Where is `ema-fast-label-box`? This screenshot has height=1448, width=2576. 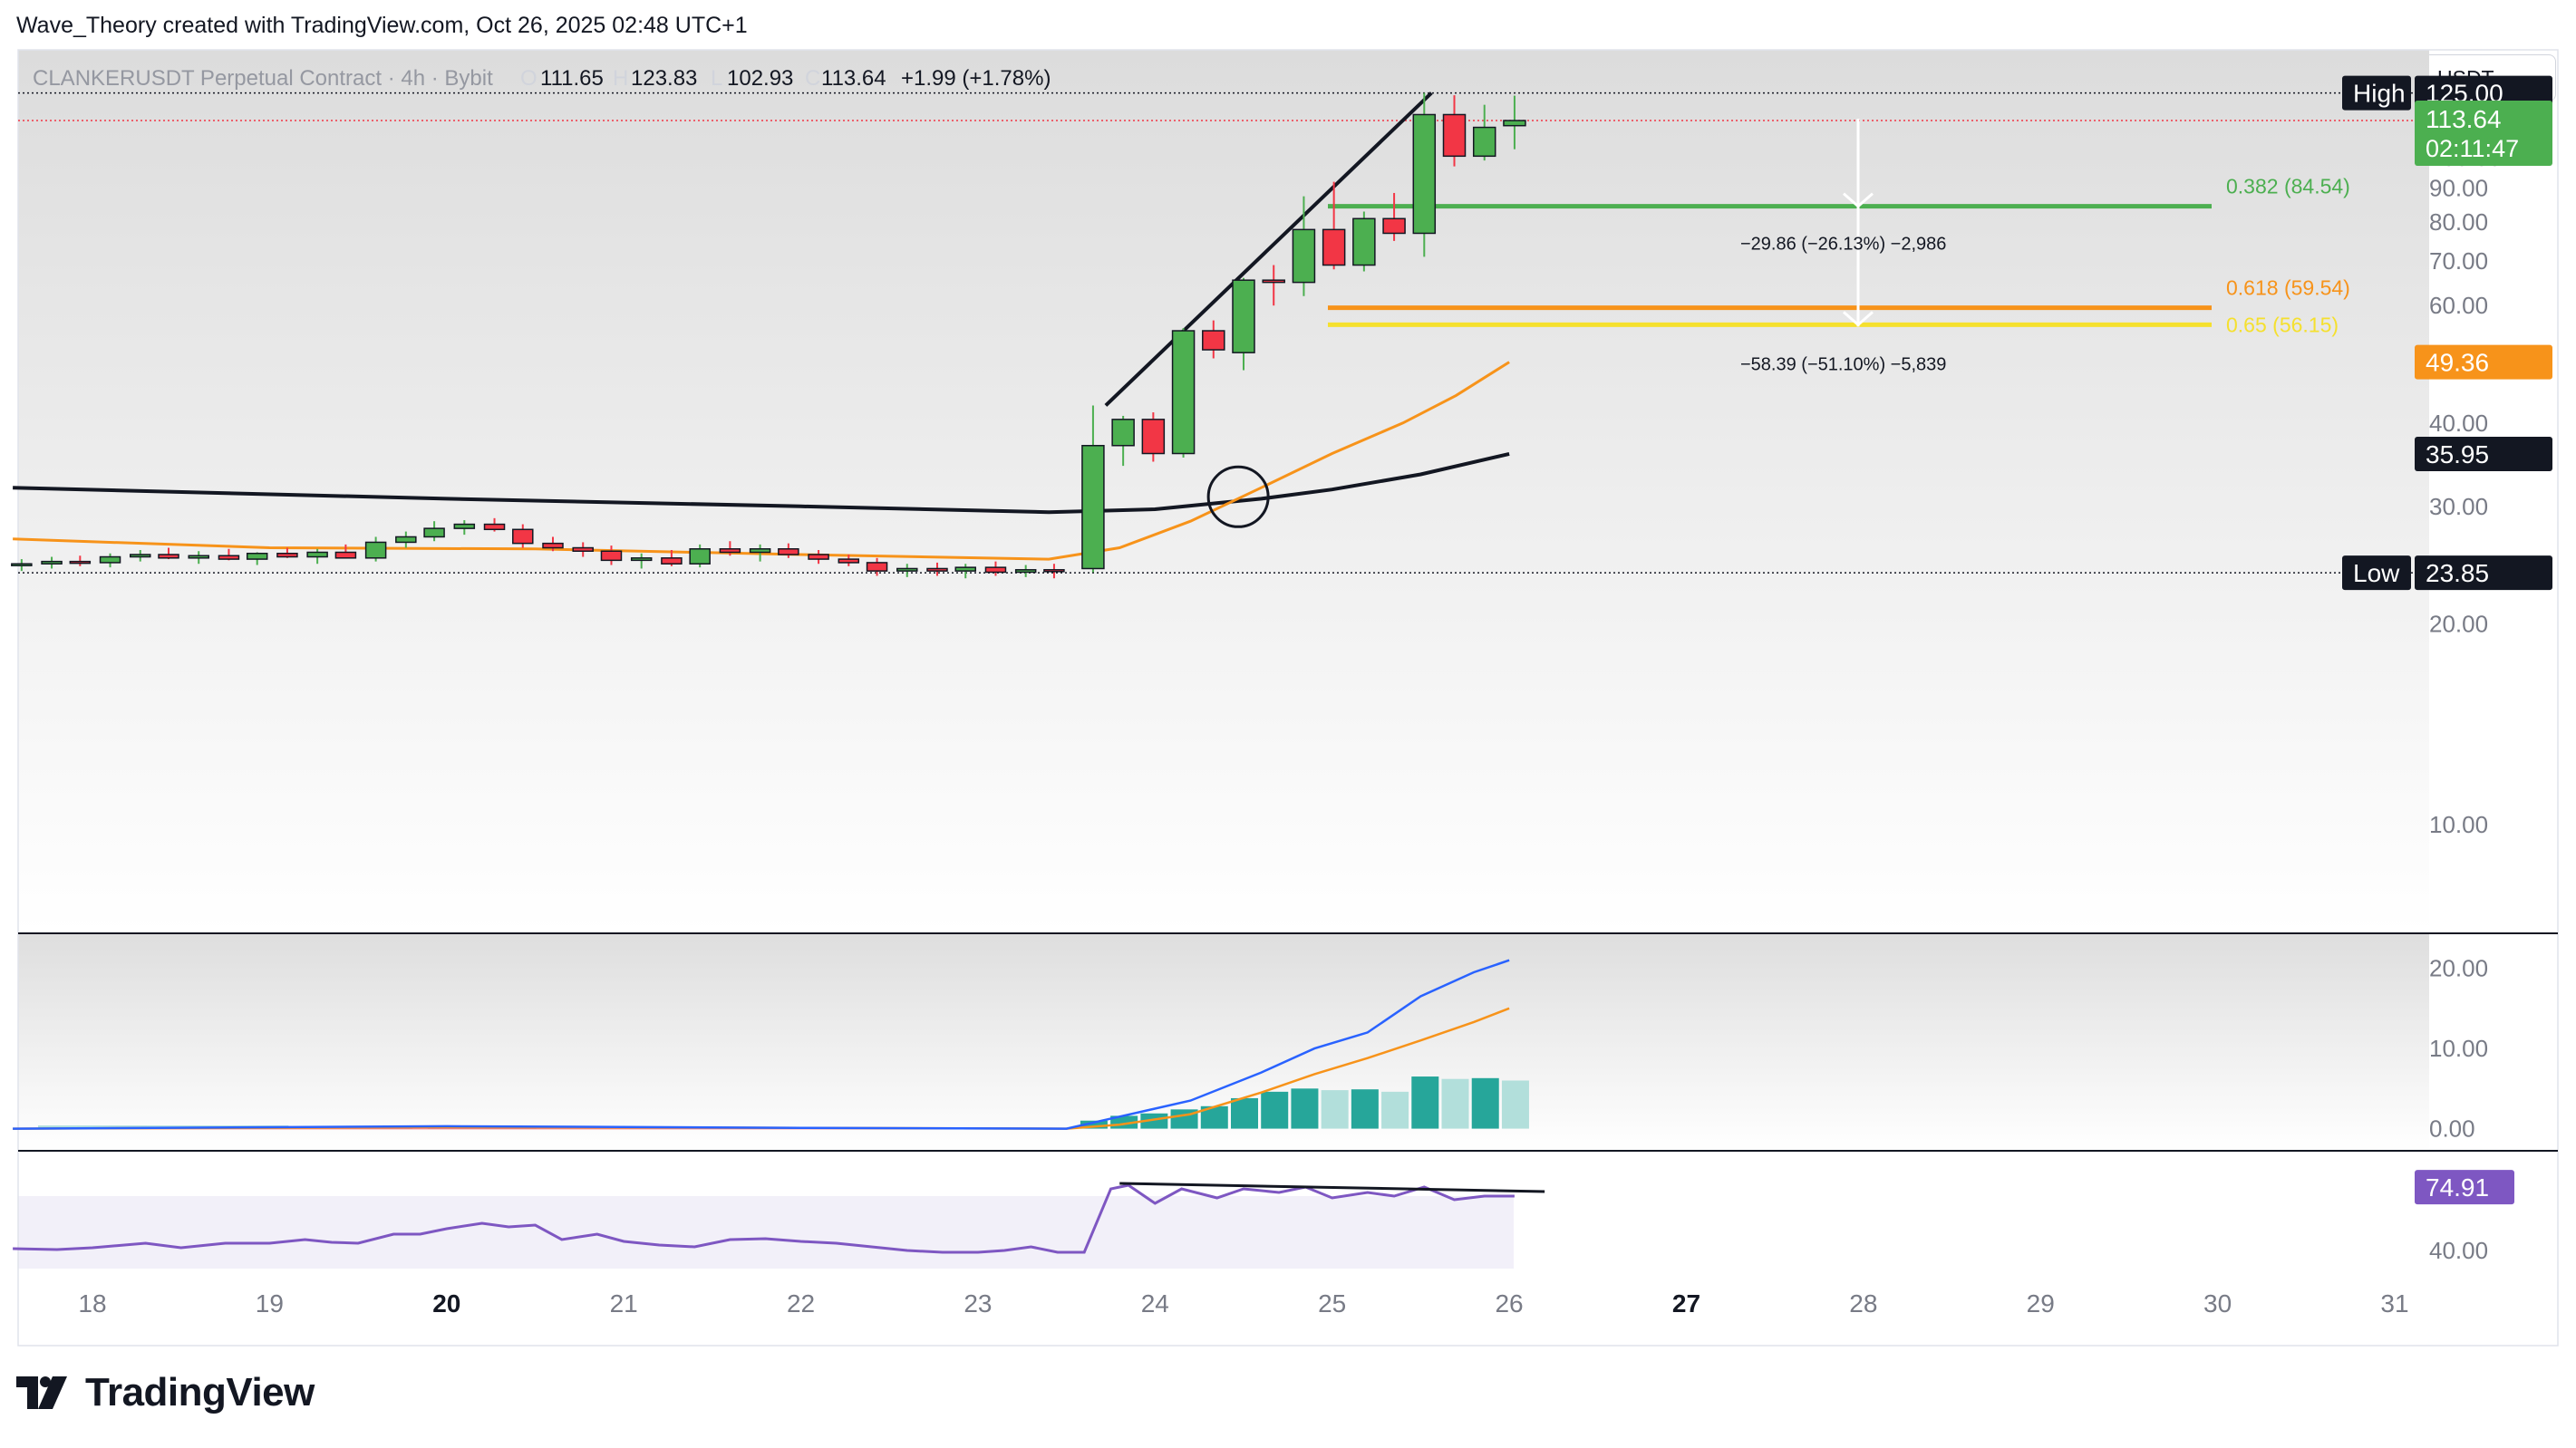 ema-fast-label-box is located at coordinates (2483, 362).